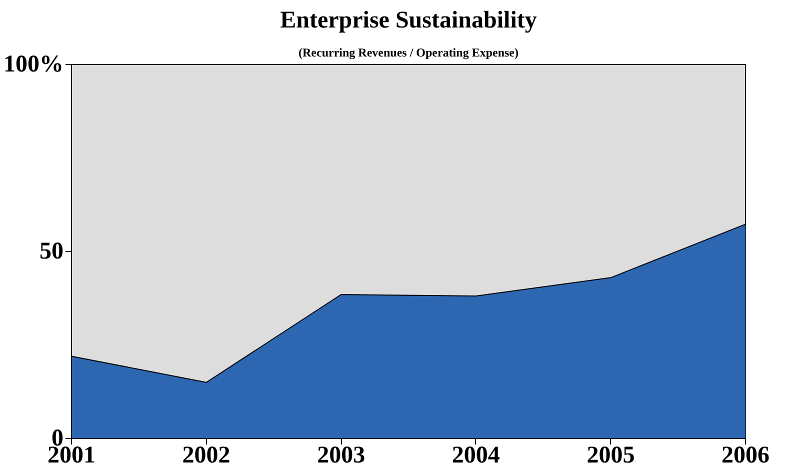 This screenshot has width=785, height=471. What do you see at coordinates (746, 455) in the screenshot?
I see `x-tick-label: 2006` at bounding box center [746, 455].